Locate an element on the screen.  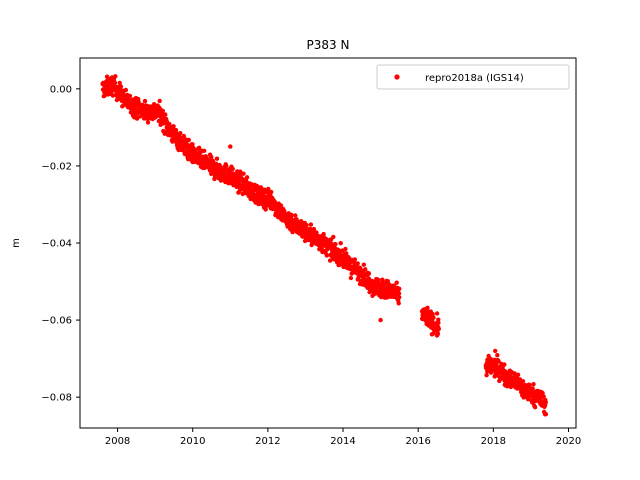
y-tick-label: −0.02 is located at coordinates (56, 166).